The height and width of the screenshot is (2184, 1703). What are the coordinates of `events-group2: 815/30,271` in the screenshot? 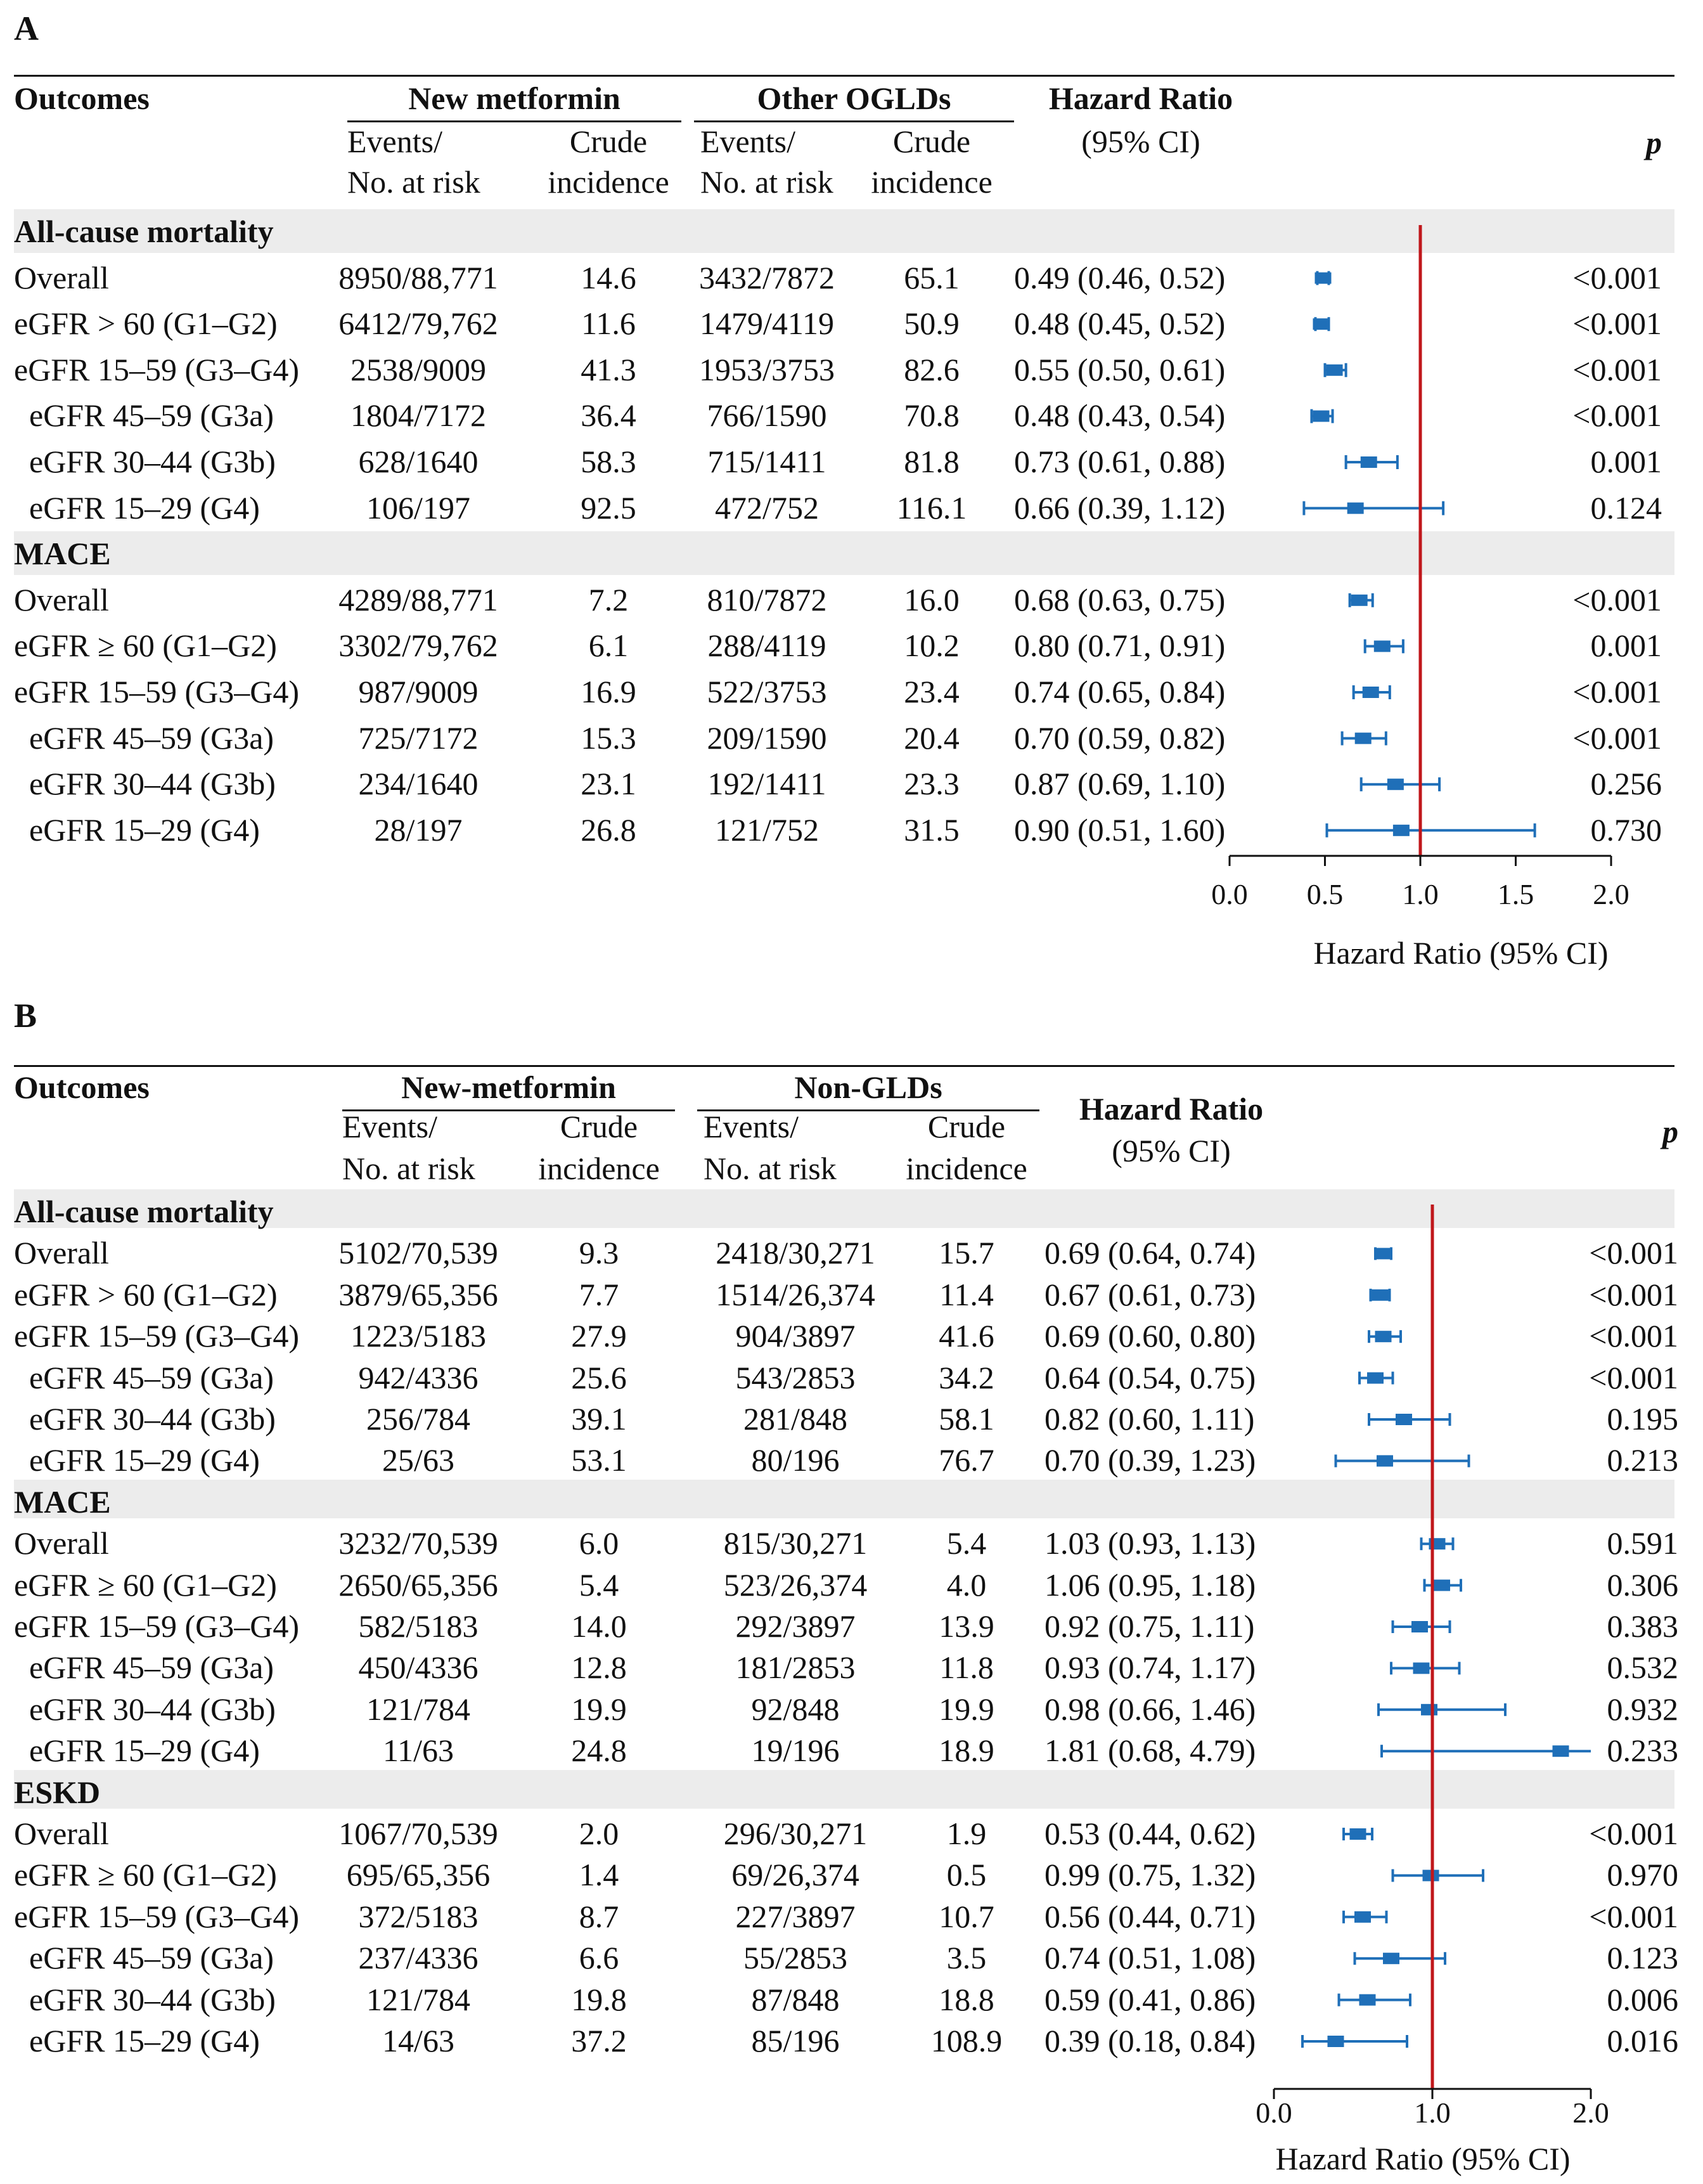 It's located at (795, 1543).